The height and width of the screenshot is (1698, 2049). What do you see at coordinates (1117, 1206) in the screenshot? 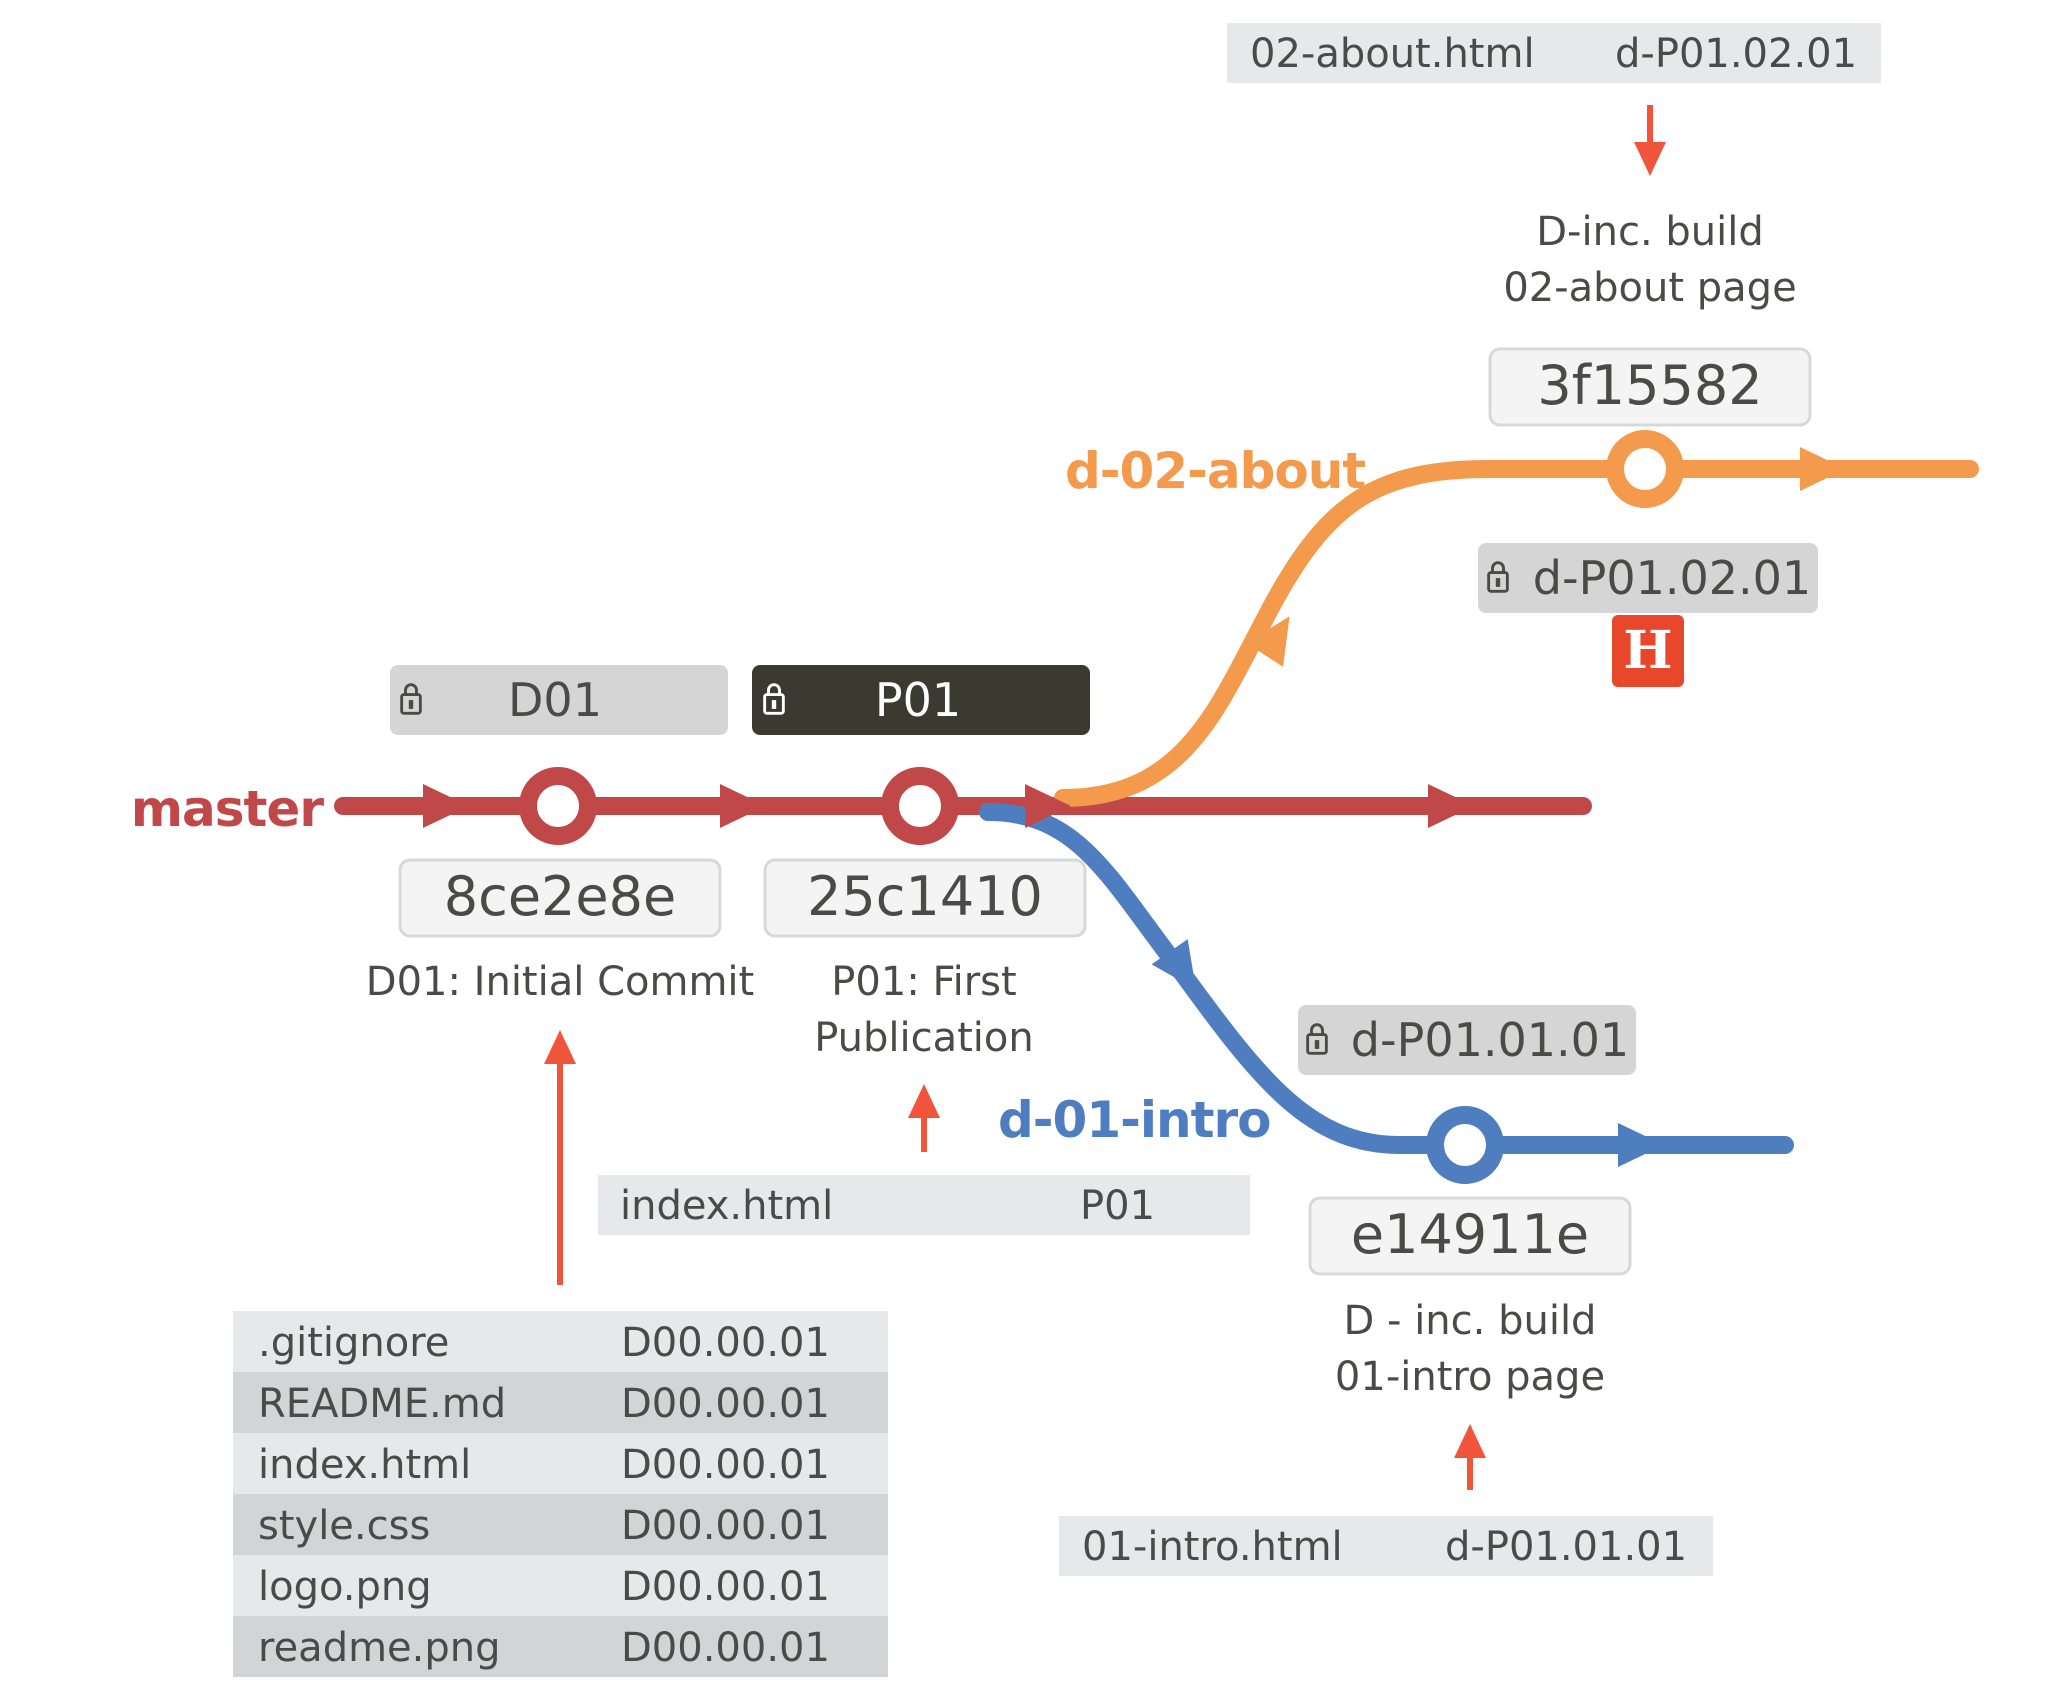
I see `file-version: P01` at bounding box center [1117, 1206].